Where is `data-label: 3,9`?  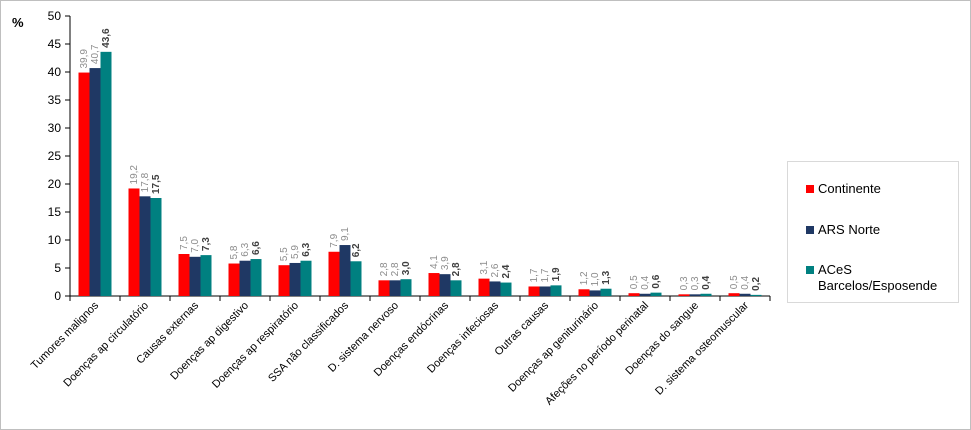
data-label: 3,9 is located at coordinates (445, 263).